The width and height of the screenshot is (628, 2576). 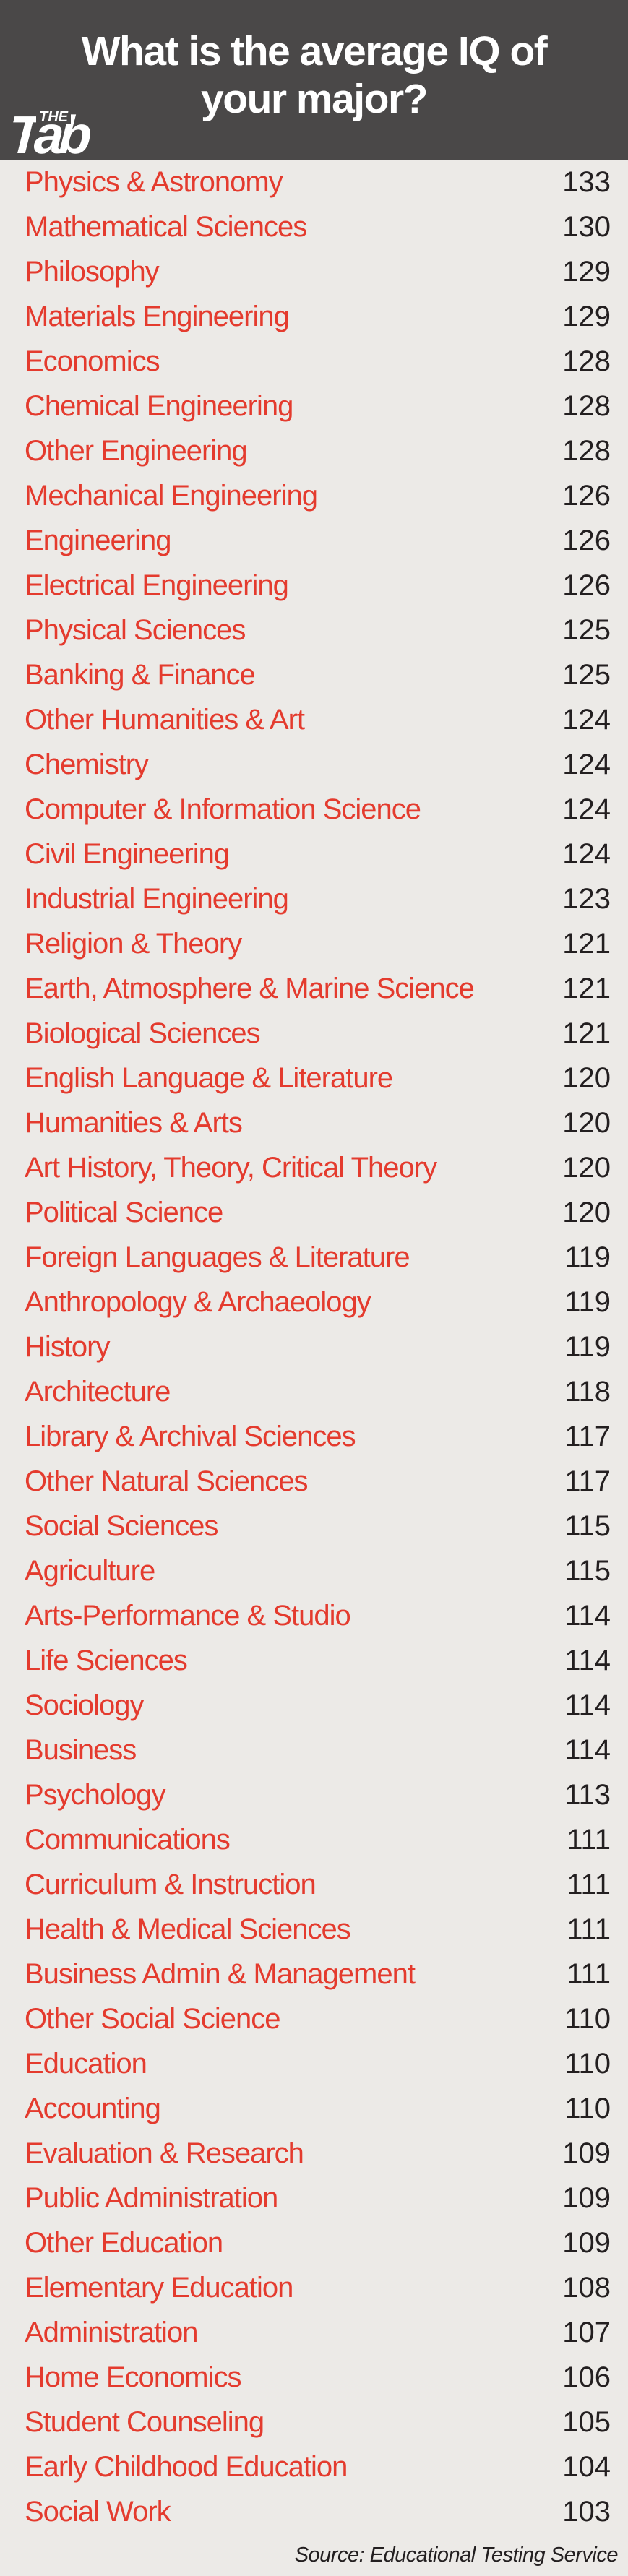 I want to click on list-item: Philosophy 129, so click(x=314, y=271).